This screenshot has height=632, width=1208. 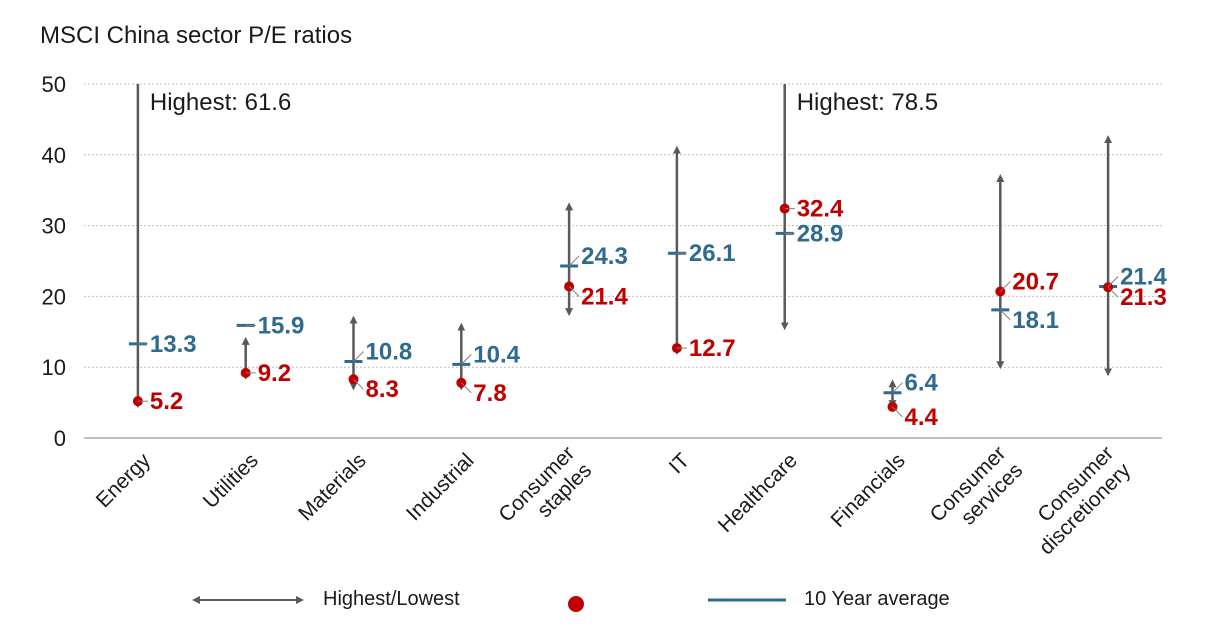 What do you see at coordinates (712, 348) in the screenshot?
I see `current-pe-label: 12.7` at bounding box center [712, 348].